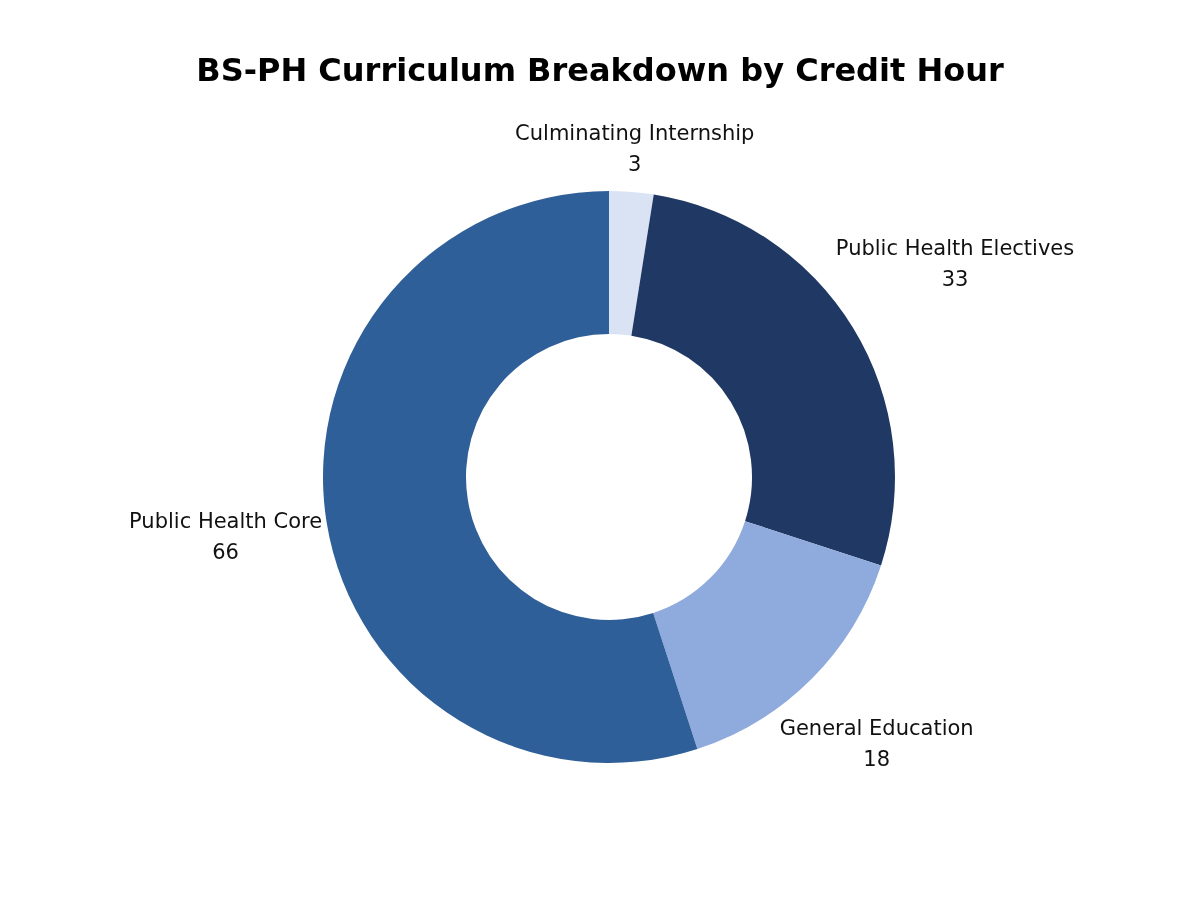 This screenshot has height=900, width=1200. Describe the element at coordinates (635, 163) in the screenshot. I see `data-label: 3` at that location.